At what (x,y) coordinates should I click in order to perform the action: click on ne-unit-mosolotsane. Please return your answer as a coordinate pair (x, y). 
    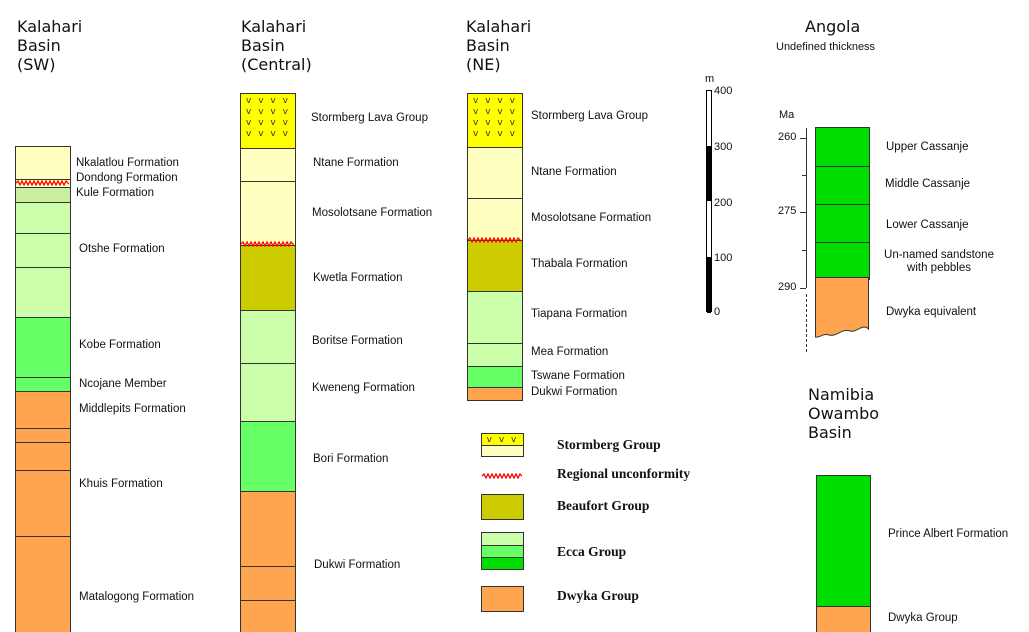
    Looking at the image, I should click on (495, 220).